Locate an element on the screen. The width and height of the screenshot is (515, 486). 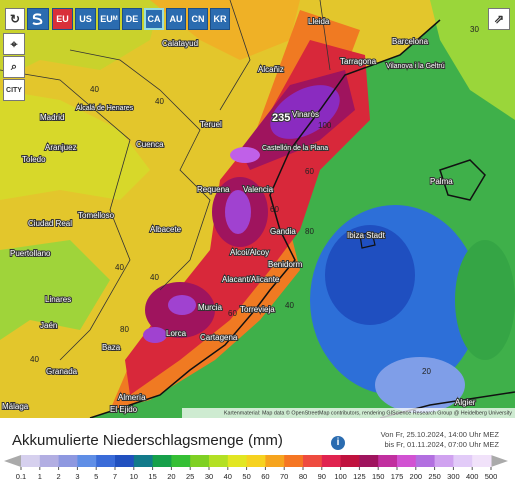
model-button: US is located at coordinates (85, 19).